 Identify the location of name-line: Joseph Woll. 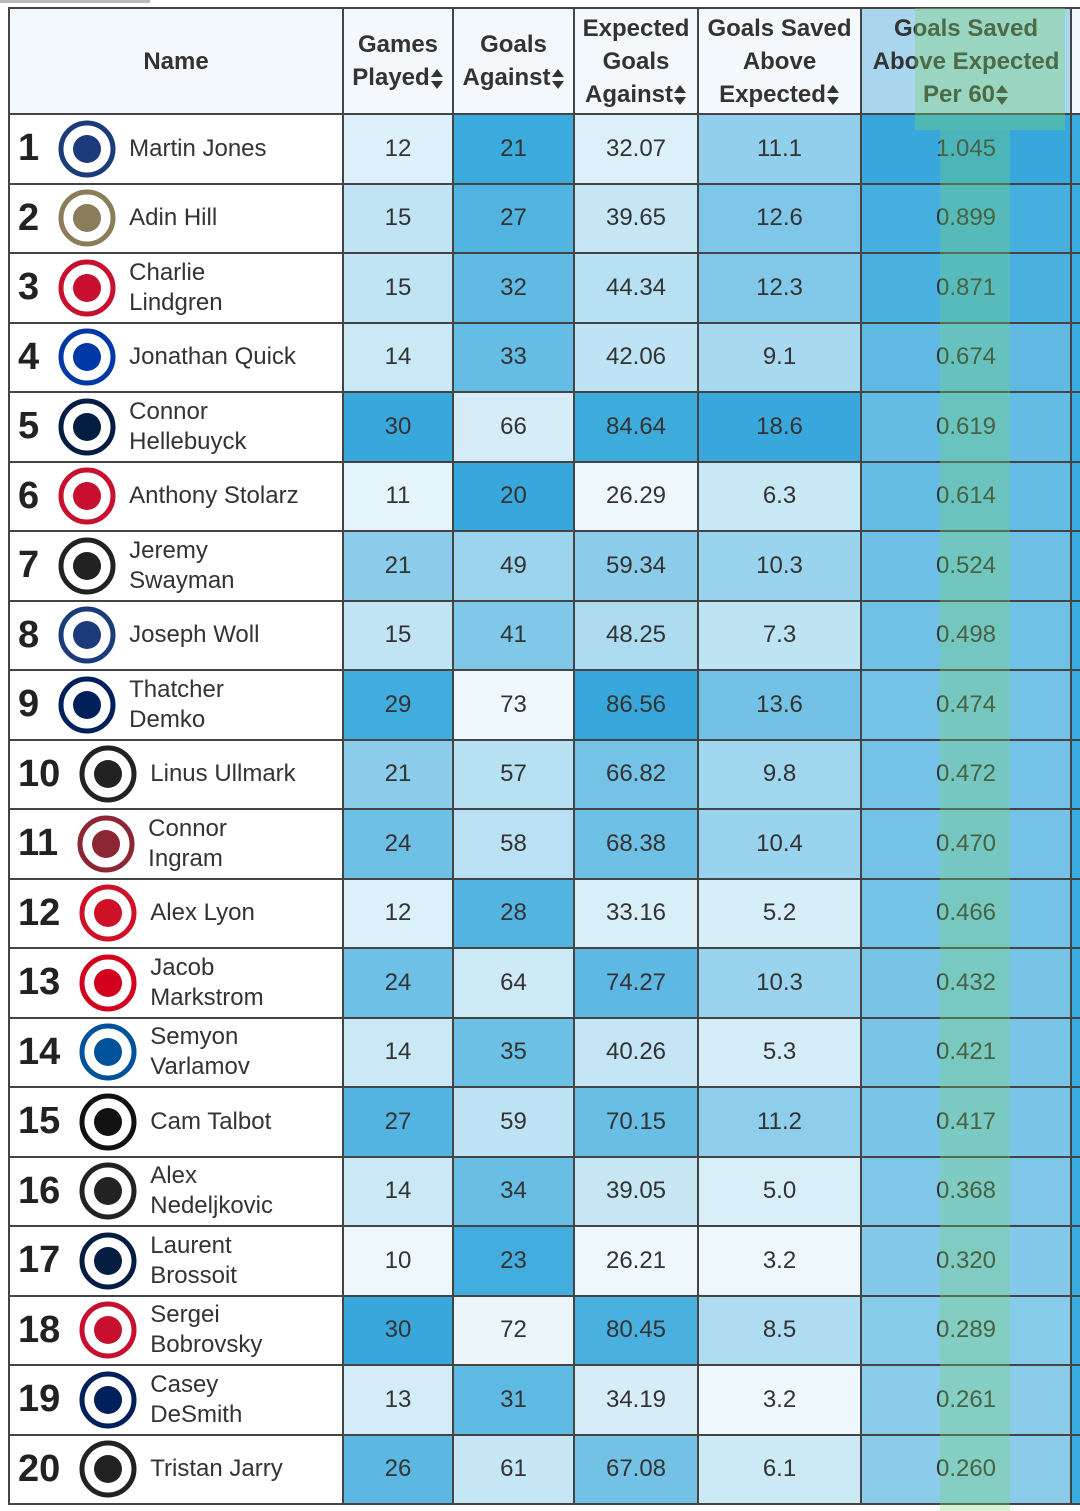
(194, 635).